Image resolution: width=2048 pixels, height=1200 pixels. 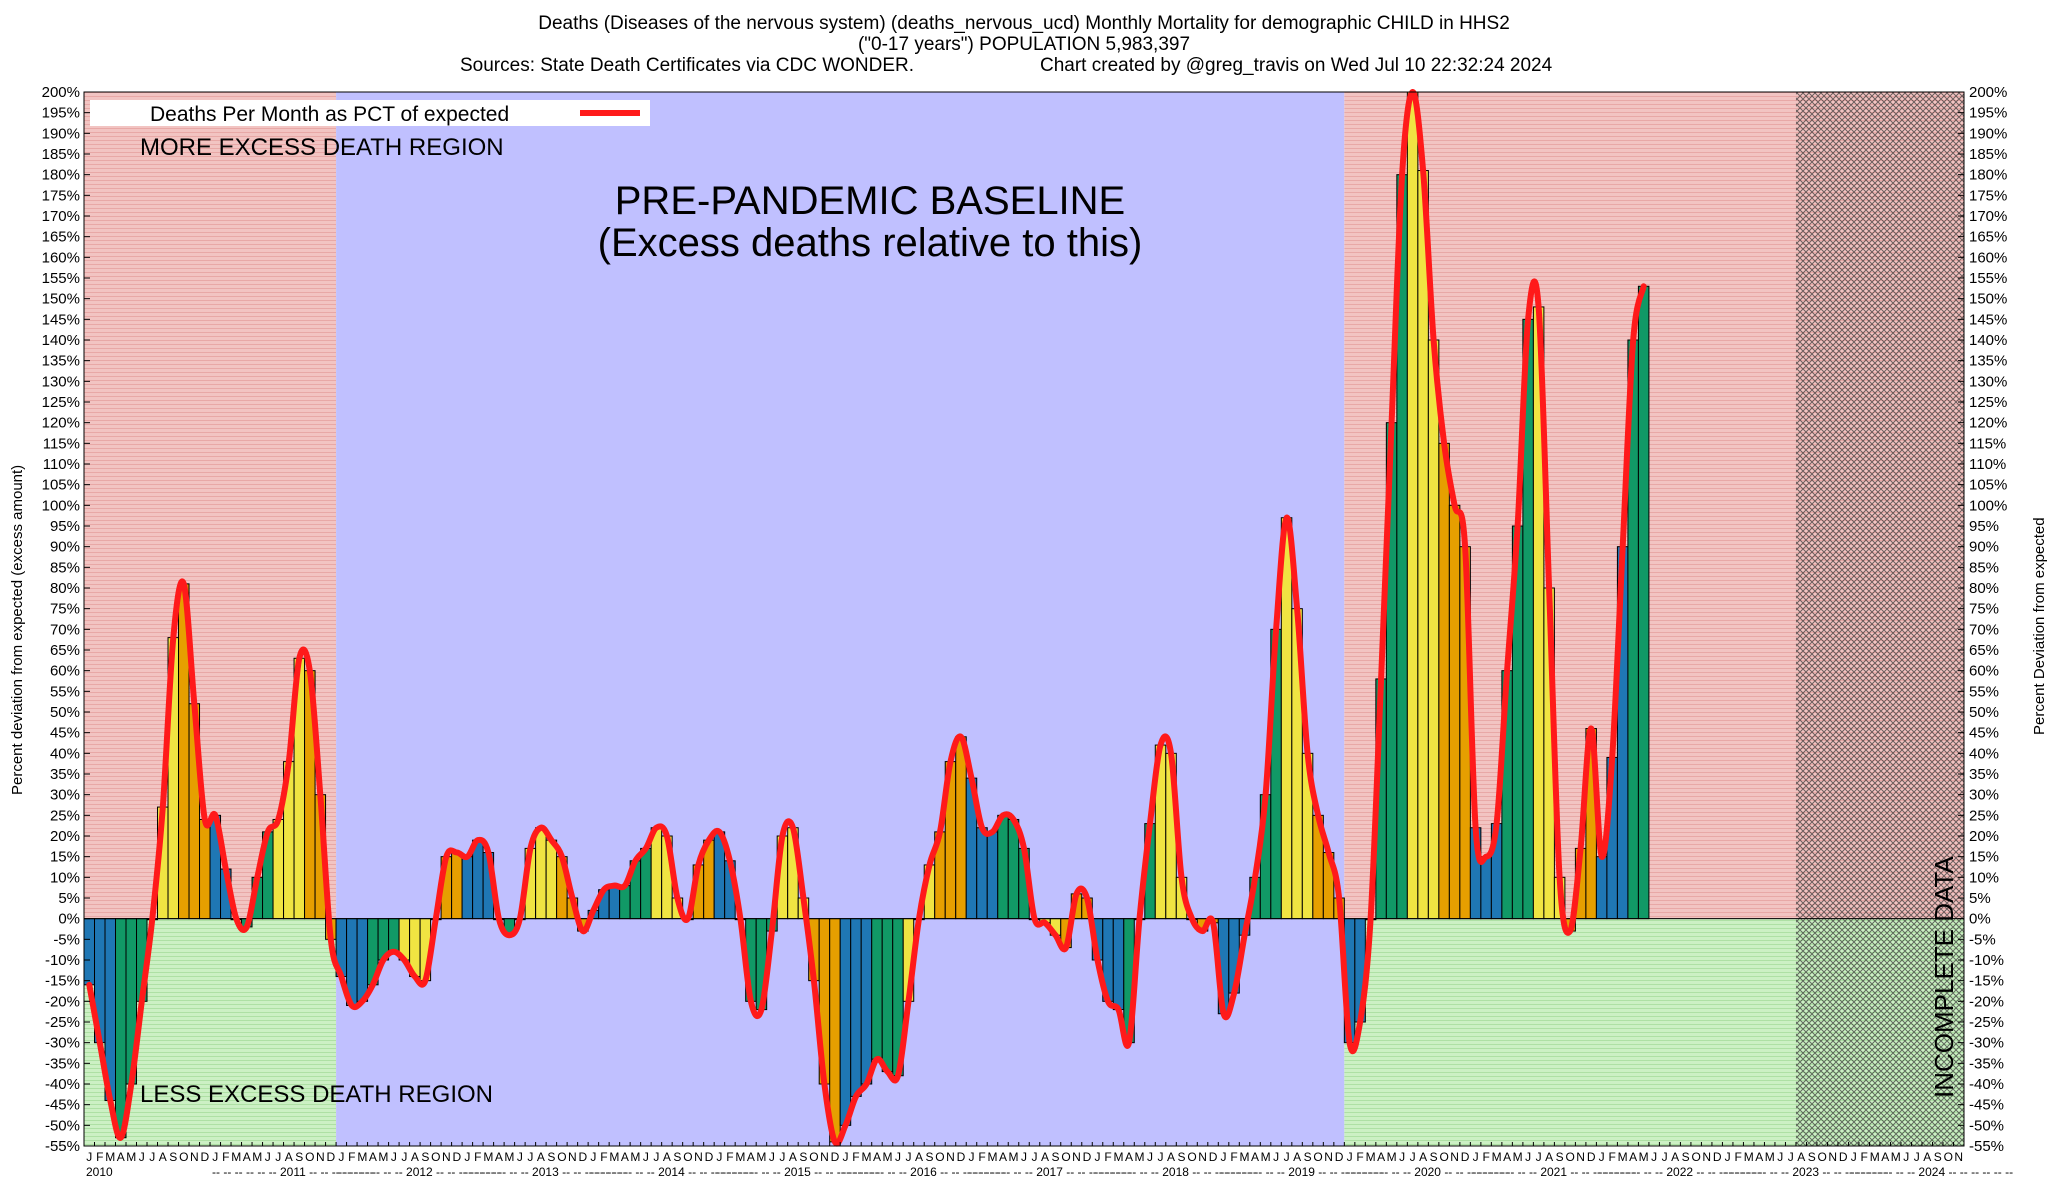 What do you see at coordinates (1984, 526) in the screenshot?
I see `y-tick-label-right: 95%` at bounding box center [1984, 526].